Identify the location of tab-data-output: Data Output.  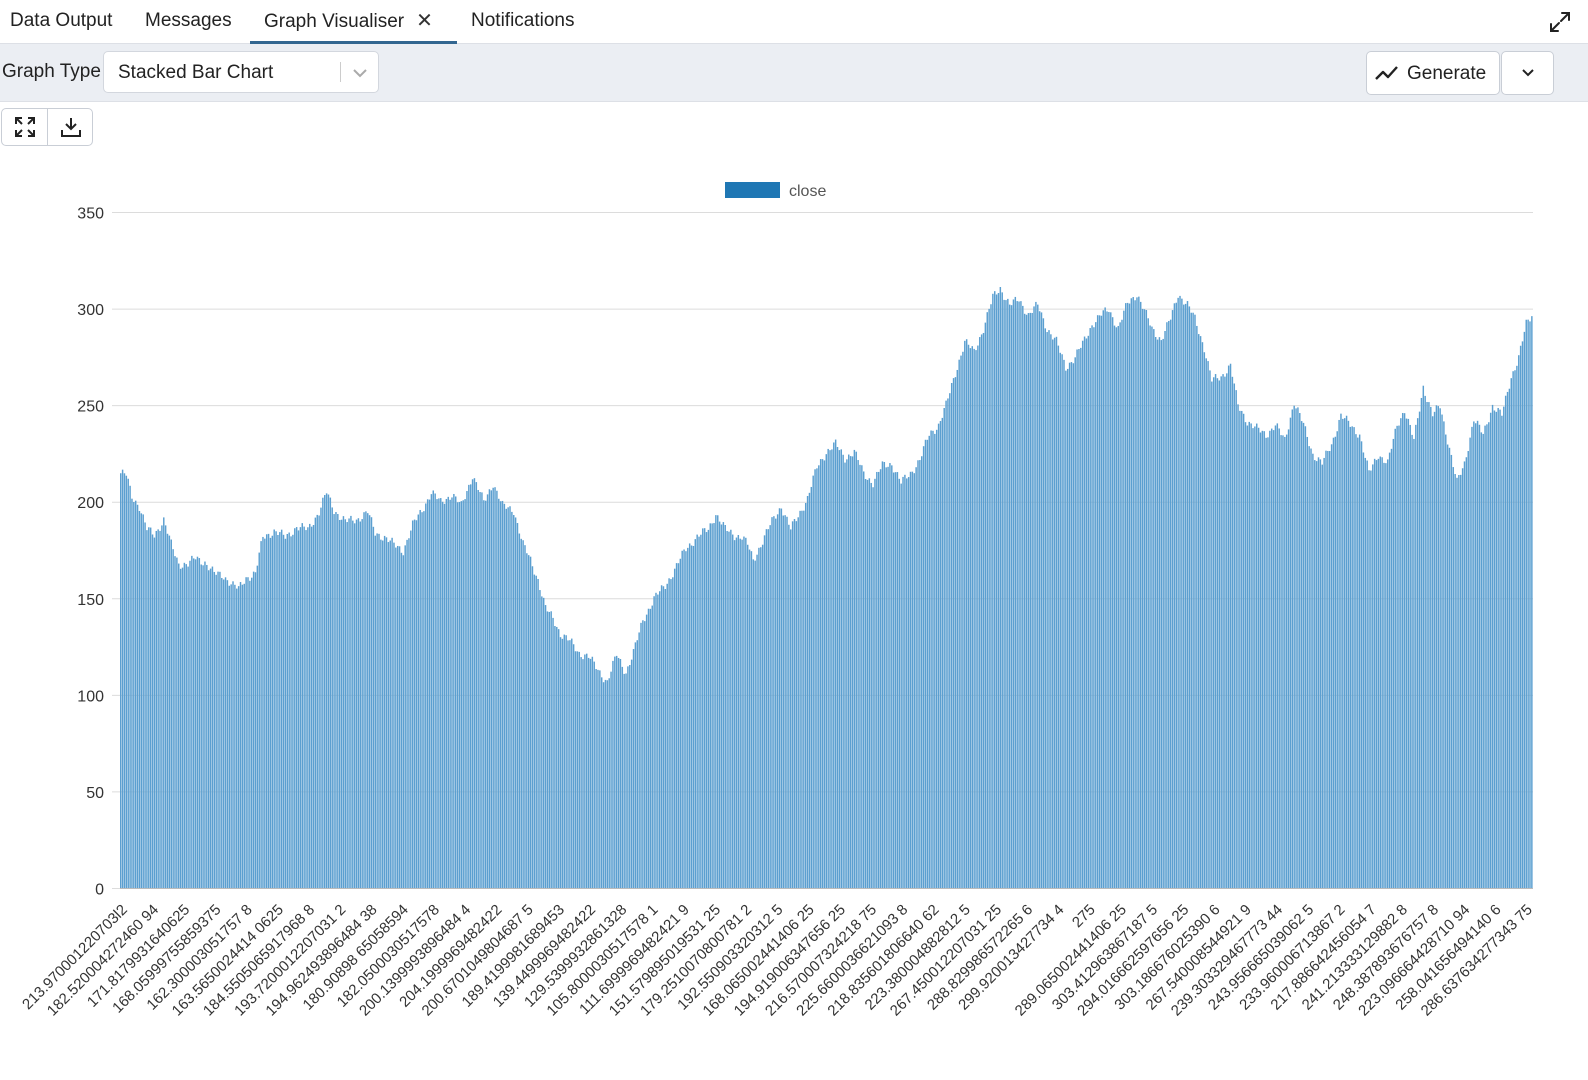
(61, 22).